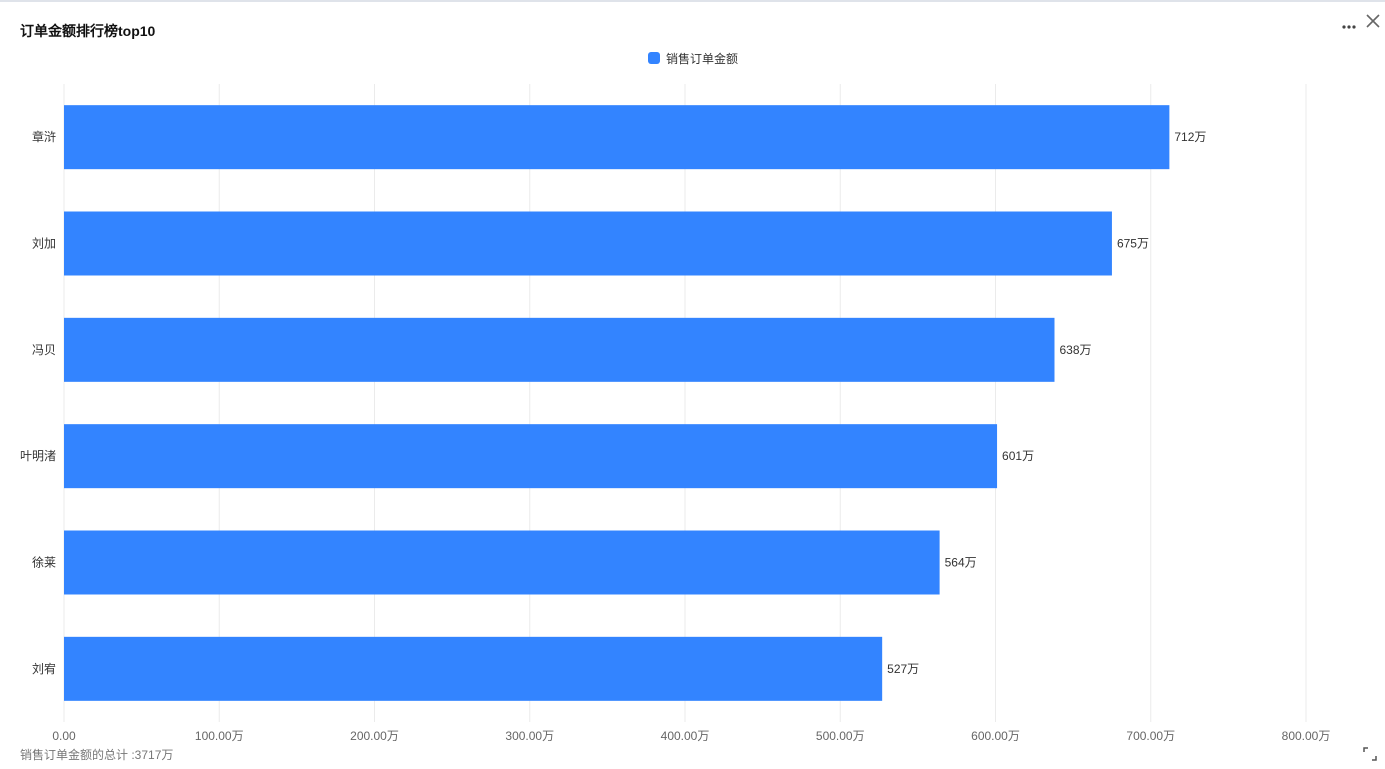 Image resolution: width=1385 pixels, height=769 pixels. What do you see at coordinates (1370, 754) in the screenshot?
I see `expand-icon` at bounding box center [1370, 754].